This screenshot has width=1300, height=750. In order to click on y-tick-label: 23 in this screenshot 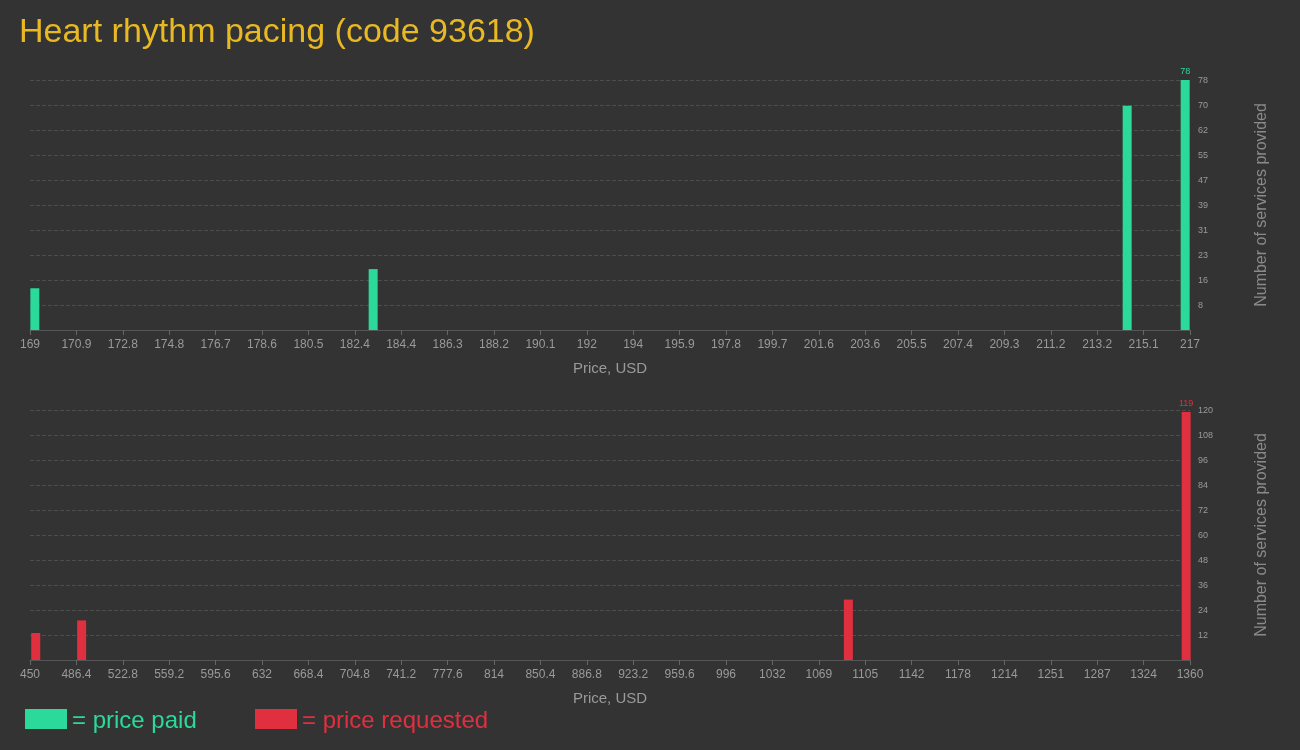, I will do `click(1203, 255)`.